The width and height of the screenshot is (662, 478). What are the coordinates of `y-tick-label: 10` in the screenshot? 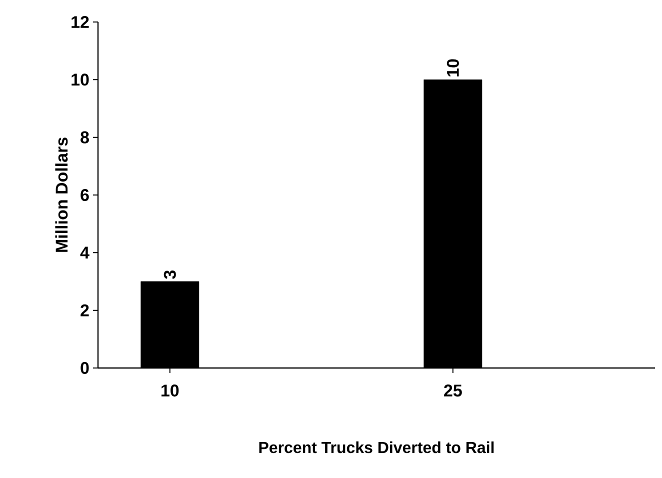 It's located at (80, 80).